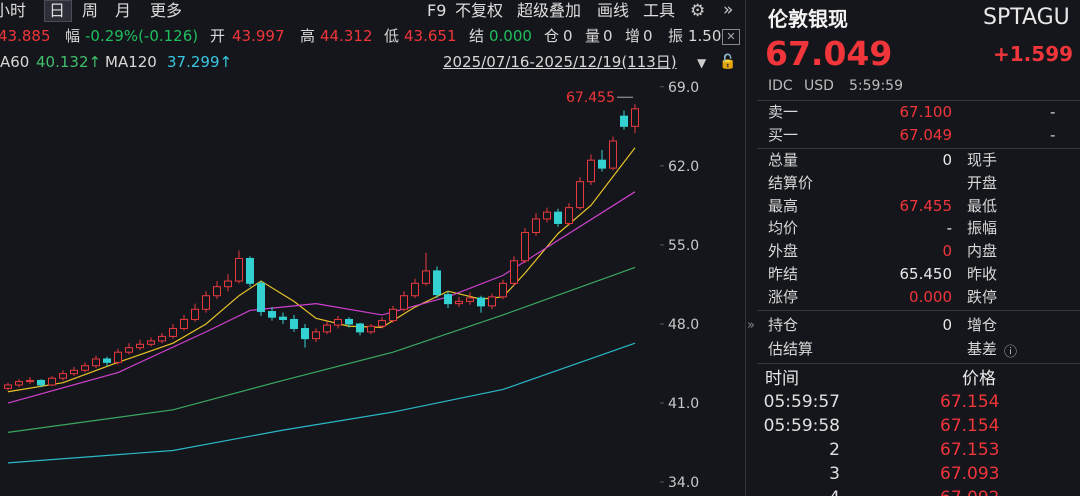 The width and height of the screenshot is (1080, 496). What do you see at coordinates (728, 10) in the screenshot?
I see `expand-icon: »` at bounding box center [728, 10].